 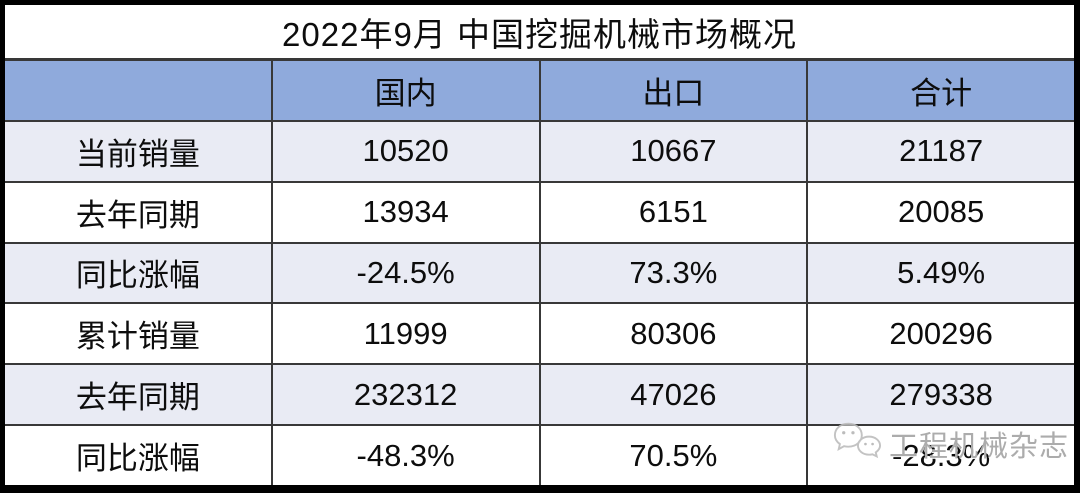 I want to click on header-cell-domestic: 国内, so click(x=405, y=90).